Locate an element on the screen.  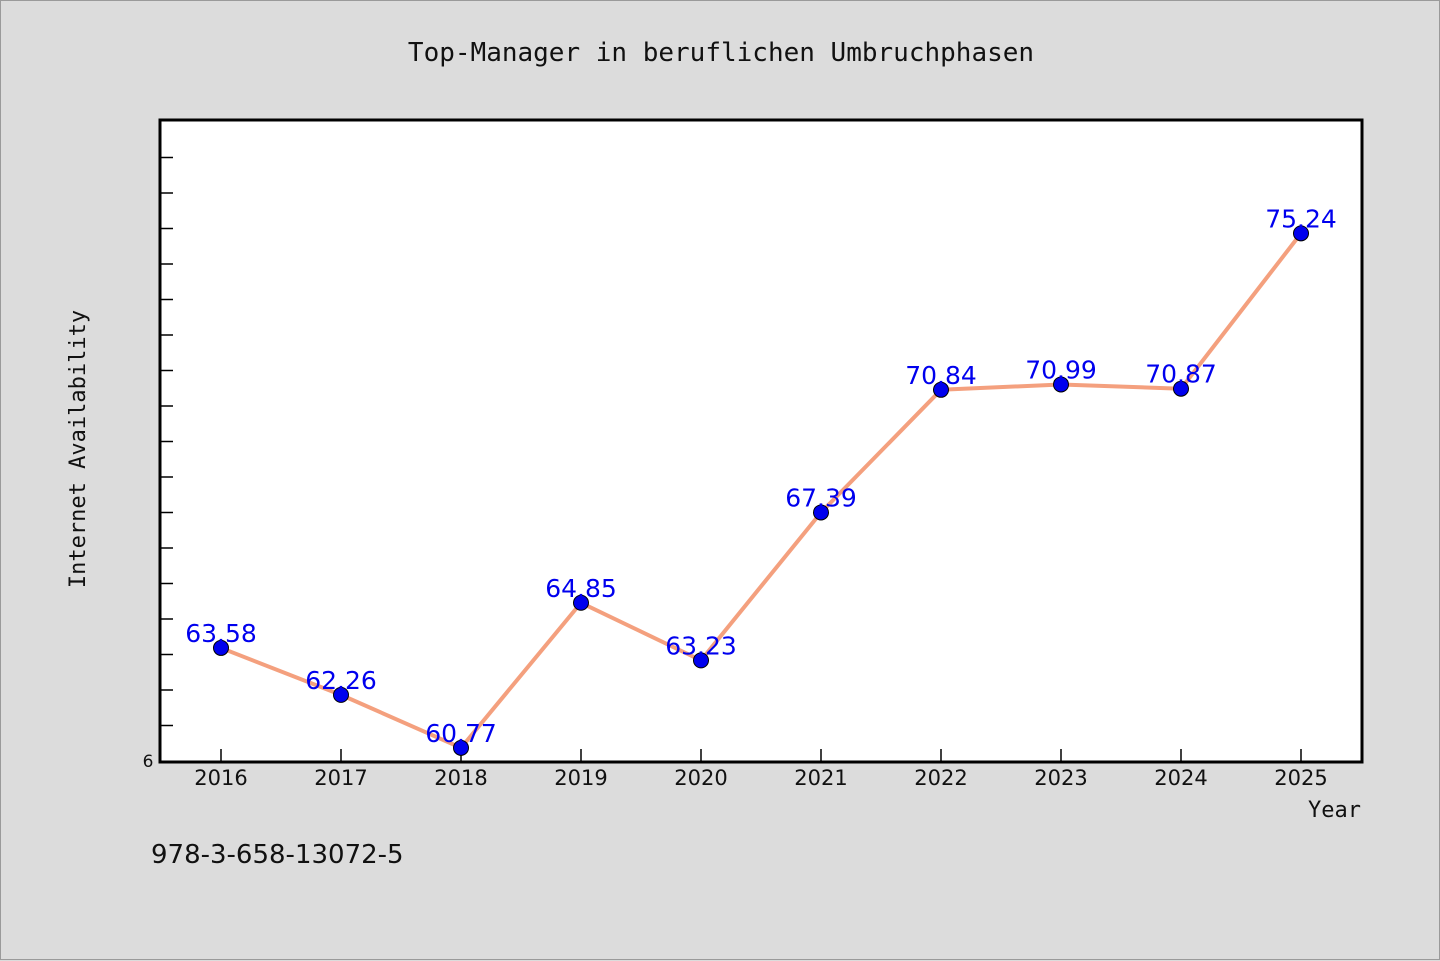
data-label: 60.77 is located at coordinates (461, 733).